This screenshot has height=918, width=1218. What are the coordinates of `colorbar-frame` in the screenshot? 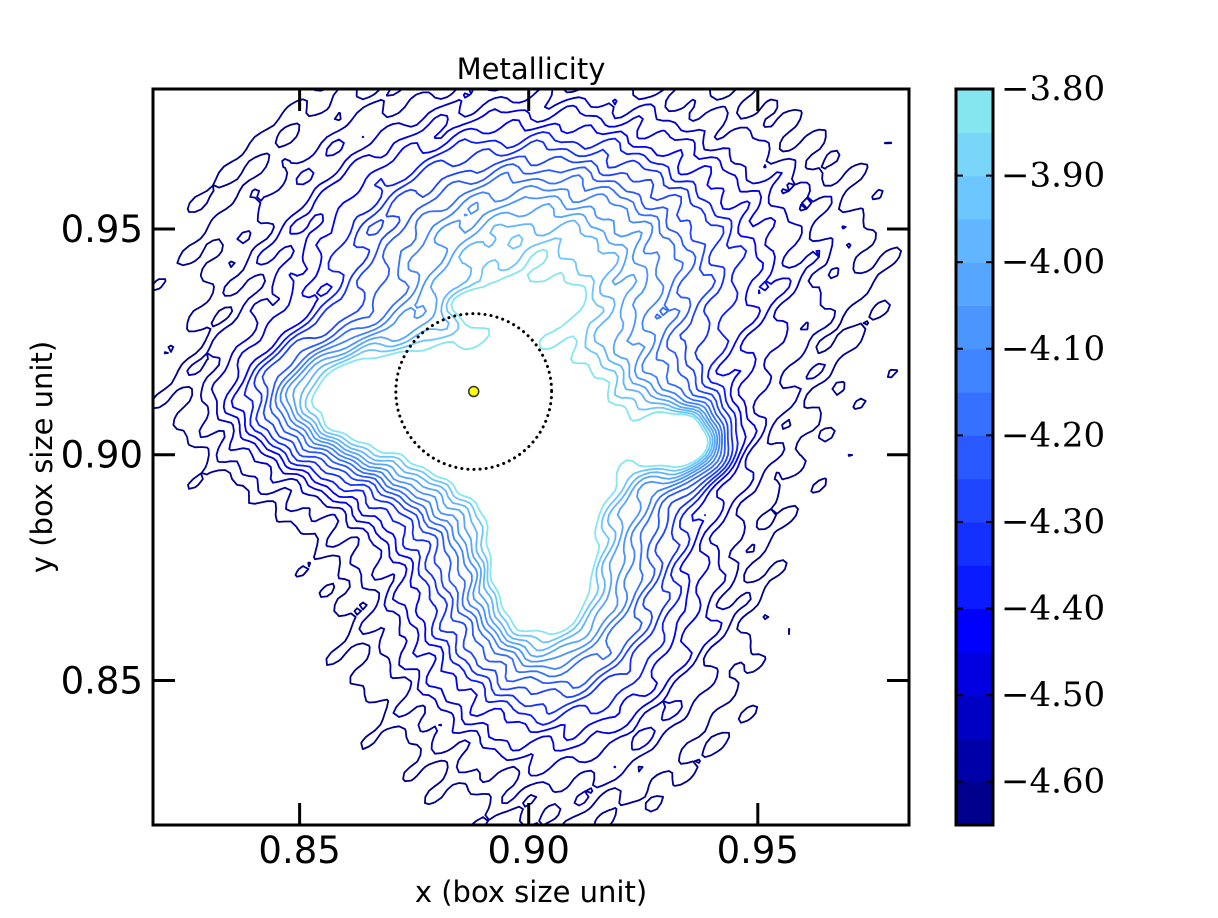 It's located at (974, 457).